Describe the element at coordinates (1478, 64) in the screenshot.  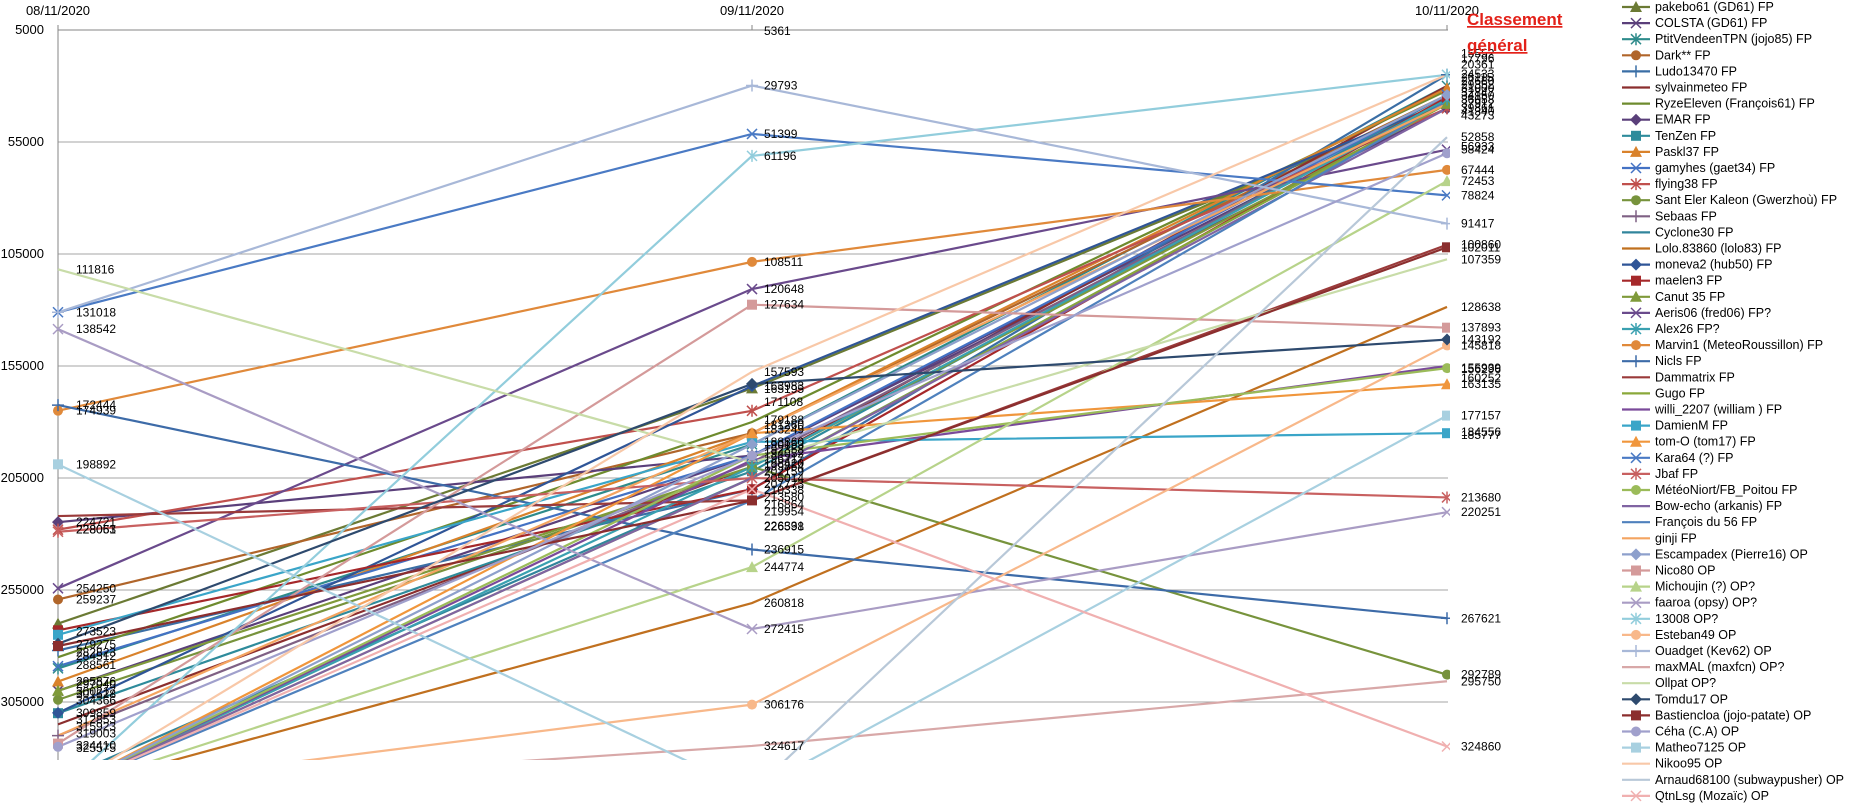
I see `data-label: 20361` at that location.